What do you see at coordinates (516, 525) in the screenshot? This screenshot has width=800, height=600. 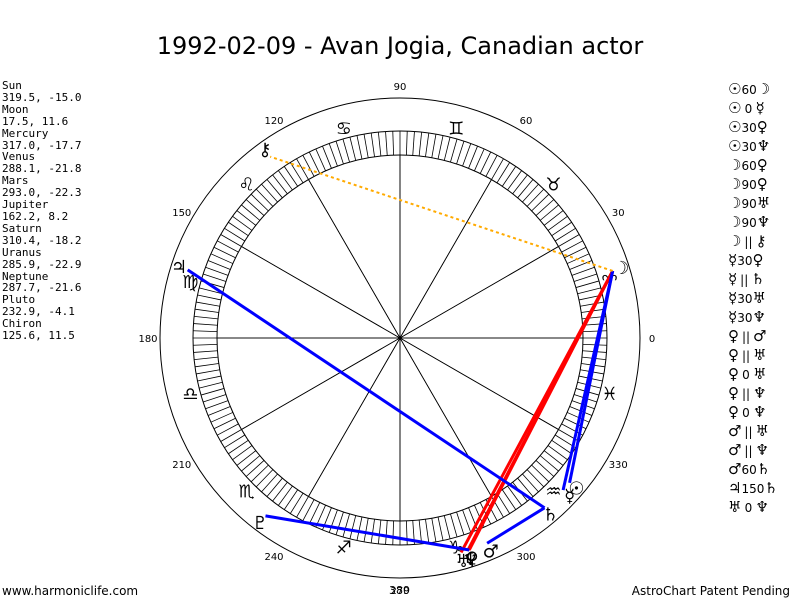 I see `aspect-line` at bounding box center [516, 525].